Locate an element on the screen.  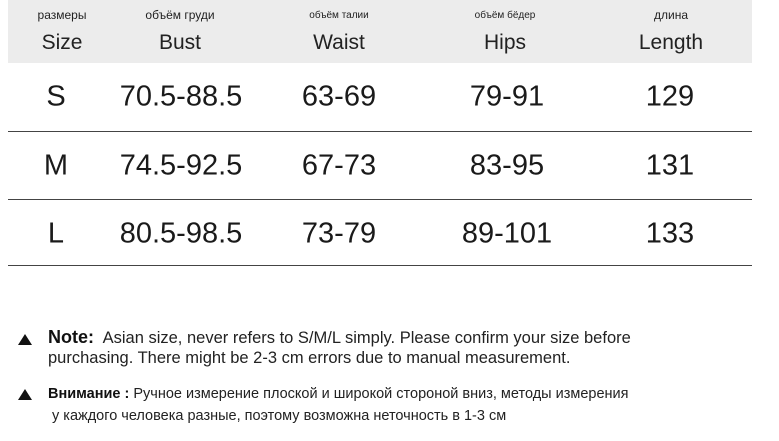
cell-length: 129 is located at coordinates (670, 96).